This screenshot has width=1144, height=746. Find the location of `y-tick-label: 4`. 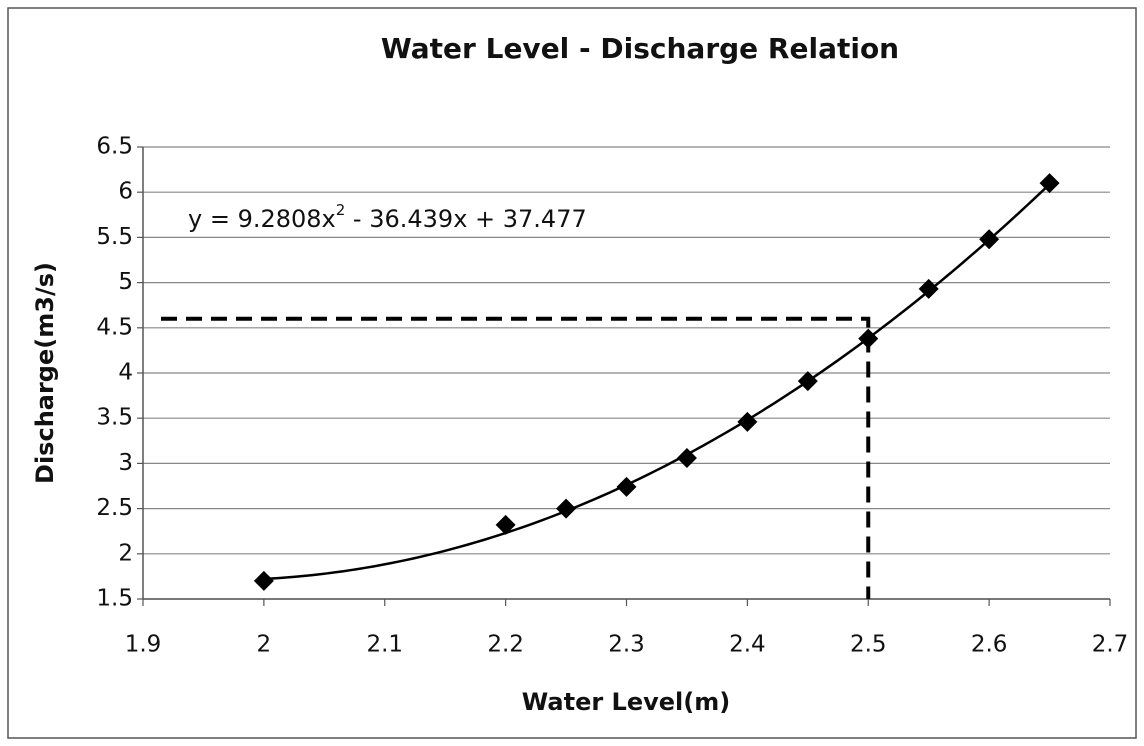

y-tick-label: 4 is located at coordinates (125, 373).